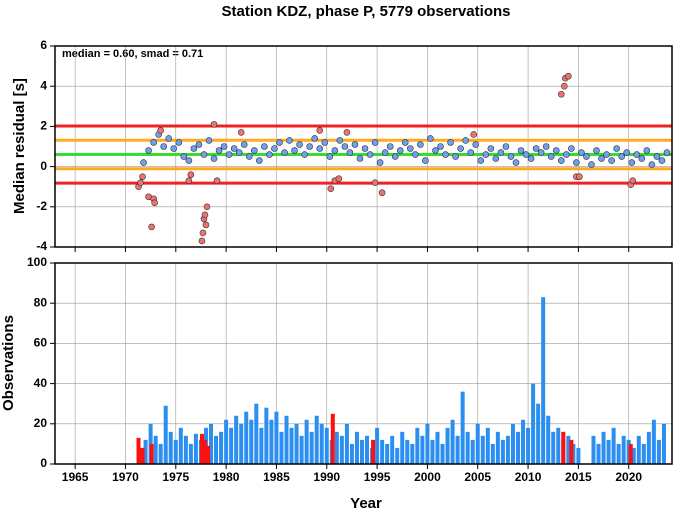 The width and height of the screenshot is (677, 511). I want to click on x-tick-label: 1995, so click(377, 477).